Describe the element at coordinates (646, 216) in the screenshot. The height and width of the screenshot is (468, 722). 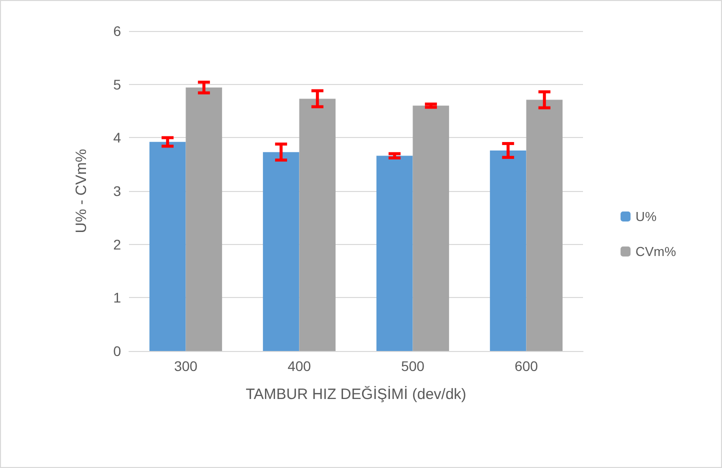
I see `legend-label: U%` at that location.